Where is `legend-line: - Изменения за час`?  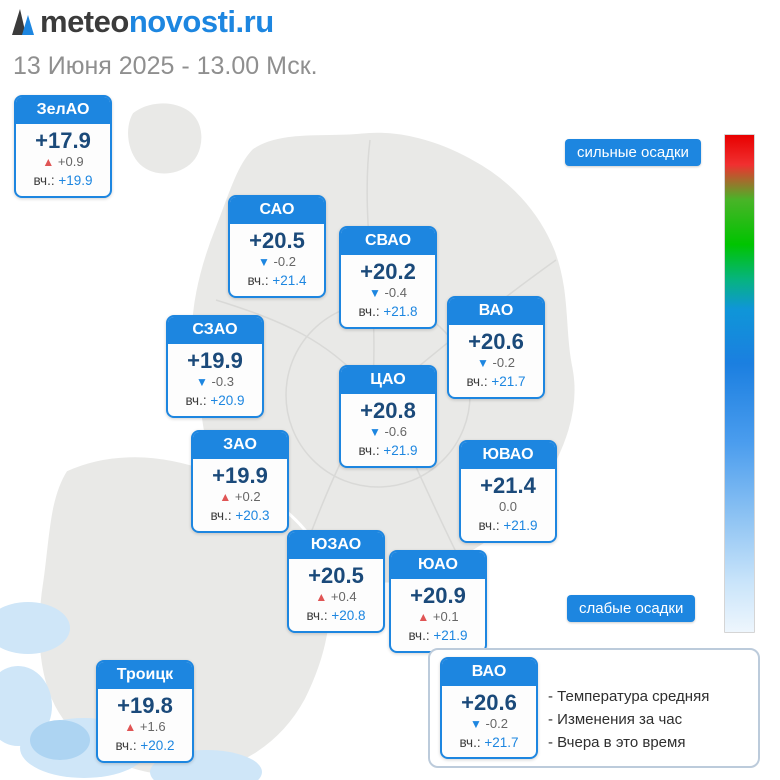 legend-line: - Изменения за час is located at coordinates (615, 719).